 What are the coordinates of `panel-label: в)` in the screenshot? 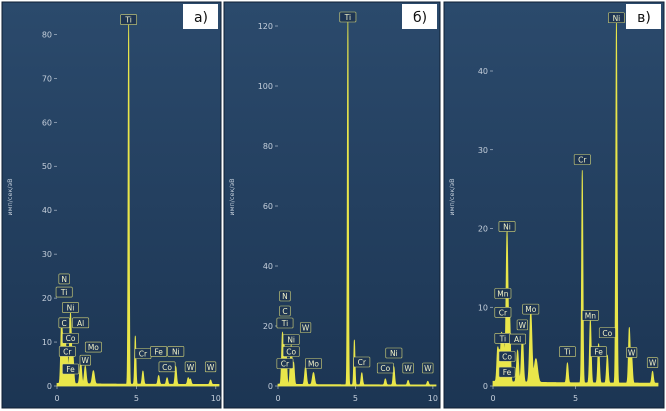 It's located at (643, 16).